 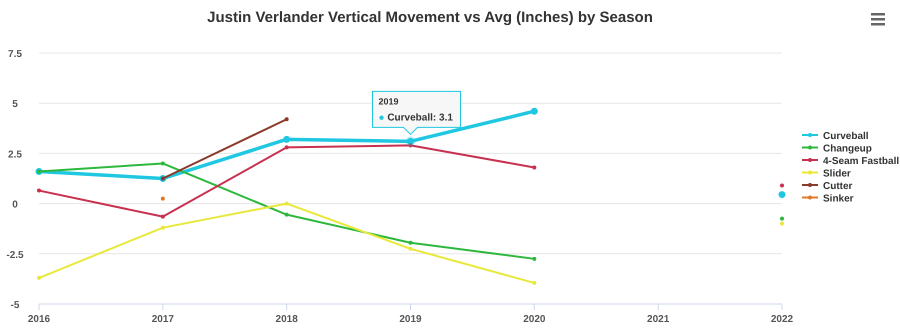 What do you see at coordinates (658, 319) in the screenshot?
I see `x-tick-label: 2021` at bounding box center [658, 319].